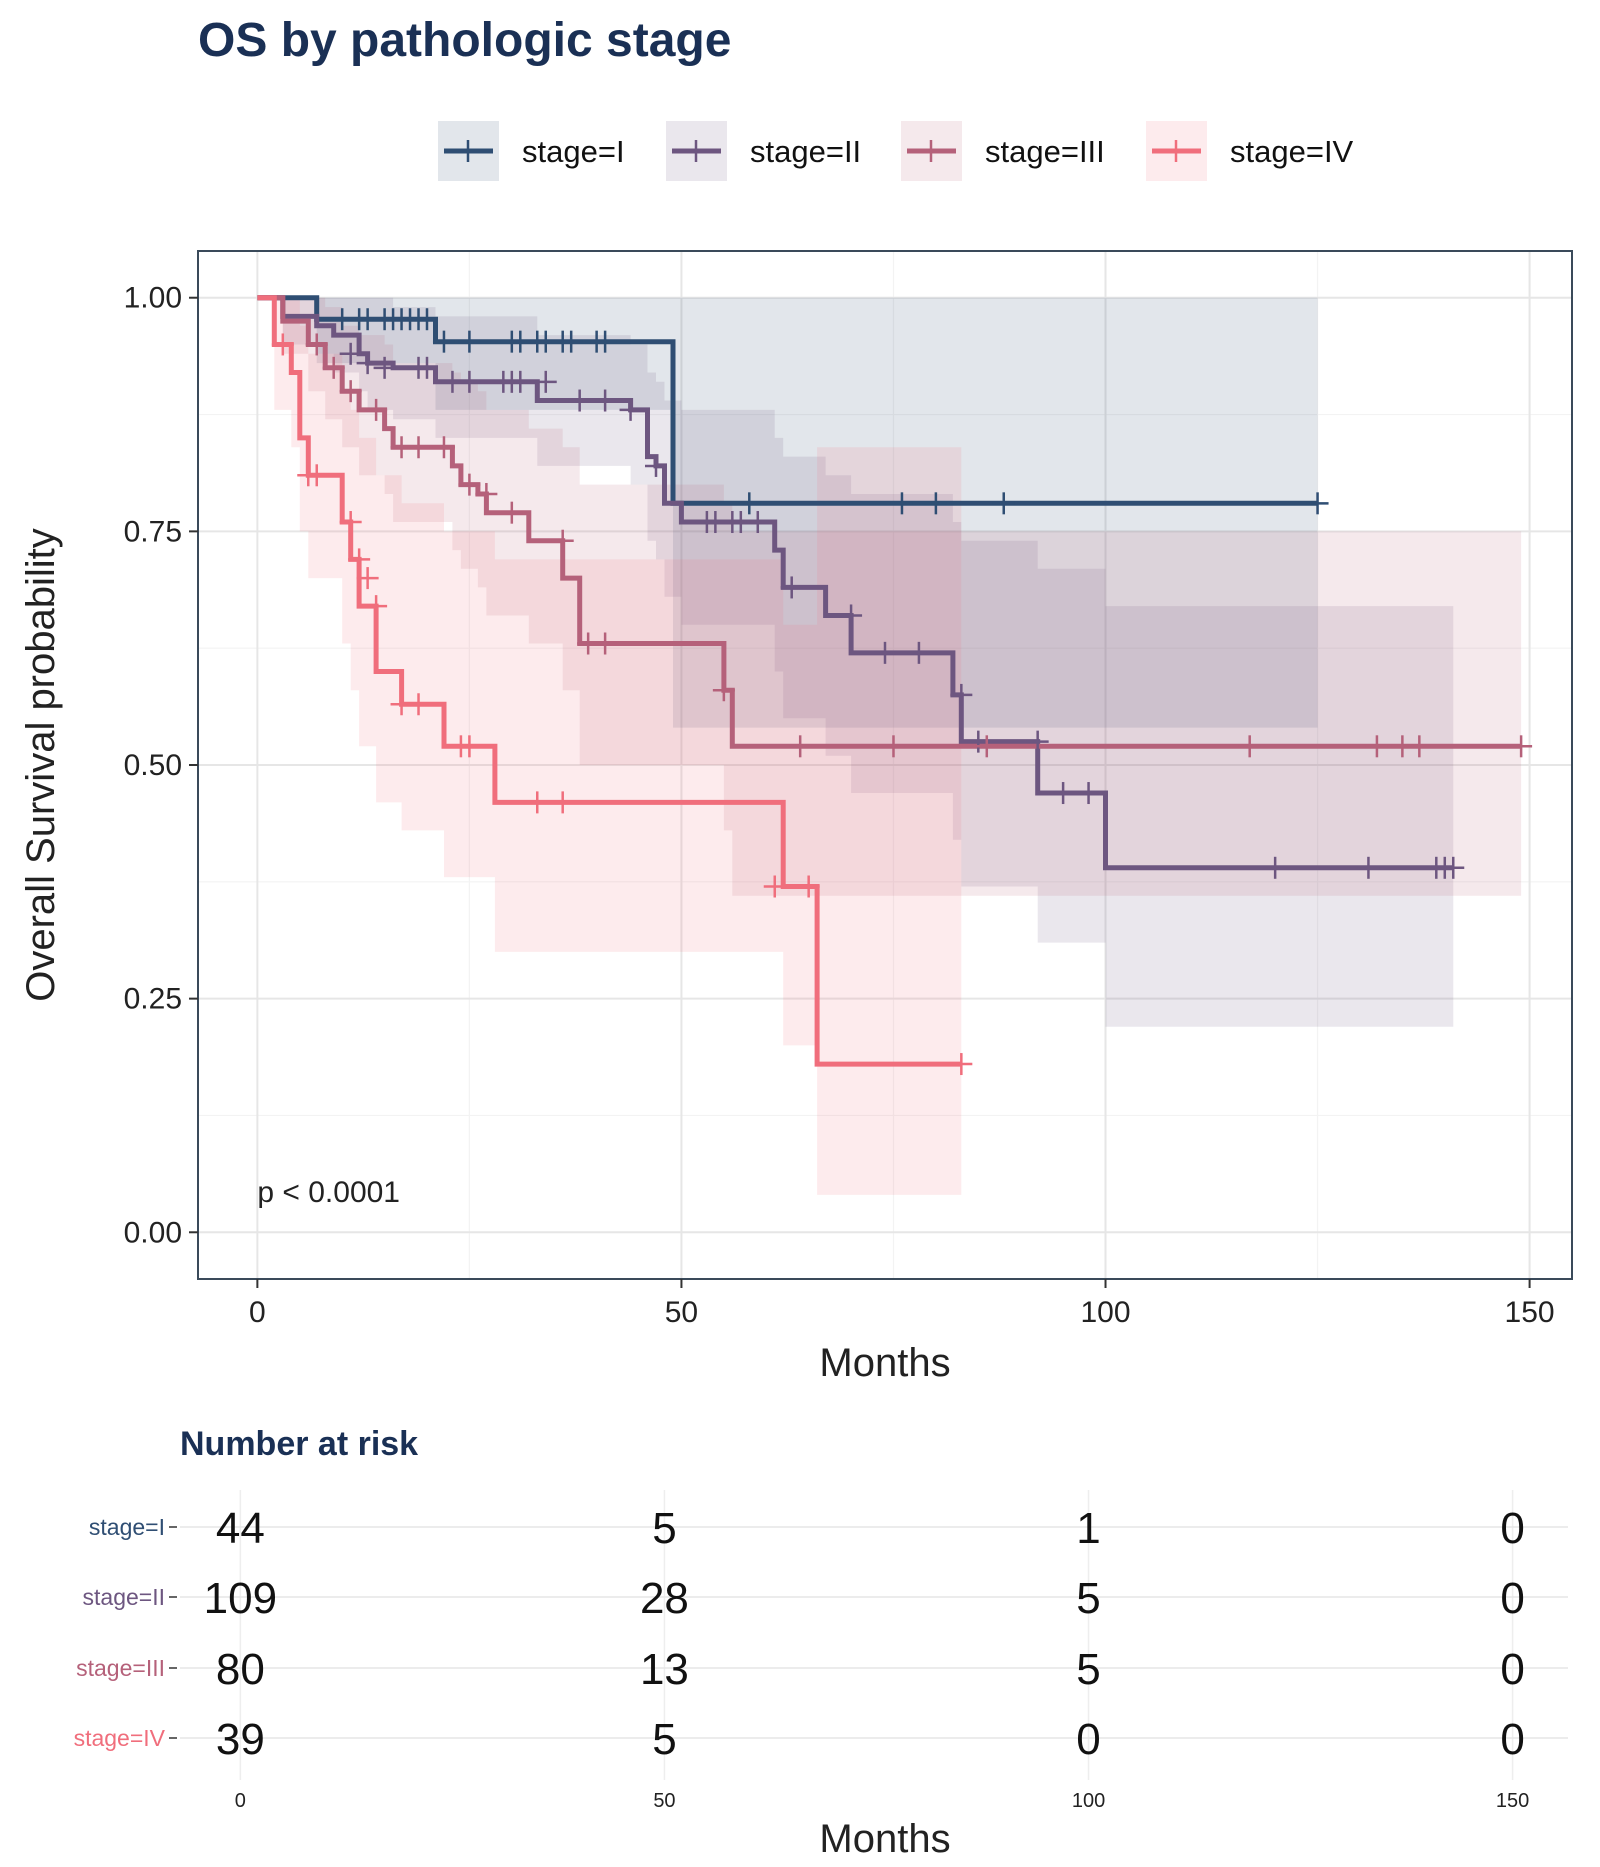  What do you see at coordinates (681, 1312) in the screenshot?
I see `x-tick-label: 50` at bounding box center [681, 1312].